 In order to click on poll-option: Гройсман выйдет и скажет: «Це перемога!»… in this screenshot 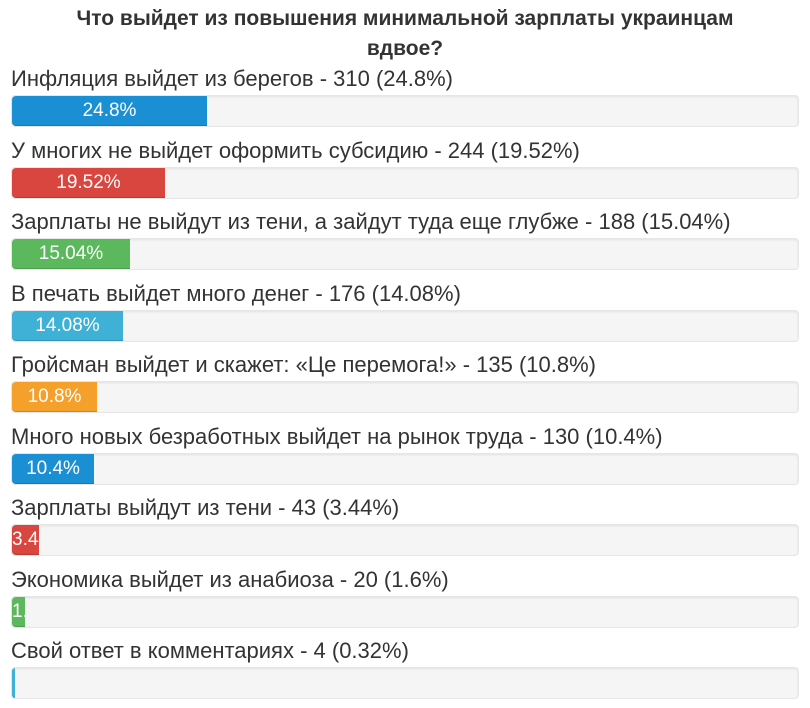, I will do `click(405, 386)`.